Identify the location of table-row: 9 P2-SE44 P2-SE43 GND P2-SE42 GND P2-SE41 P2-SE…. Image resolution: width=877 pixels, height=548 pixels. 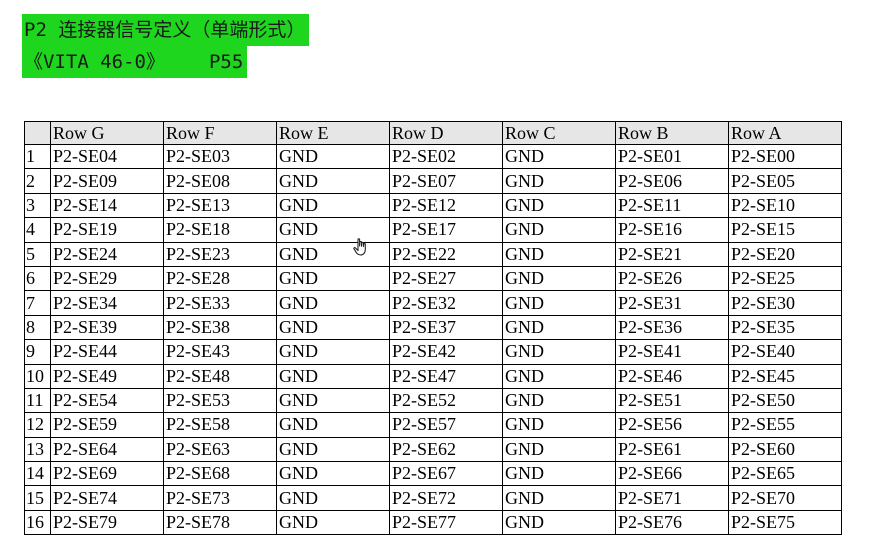
(433, 352).